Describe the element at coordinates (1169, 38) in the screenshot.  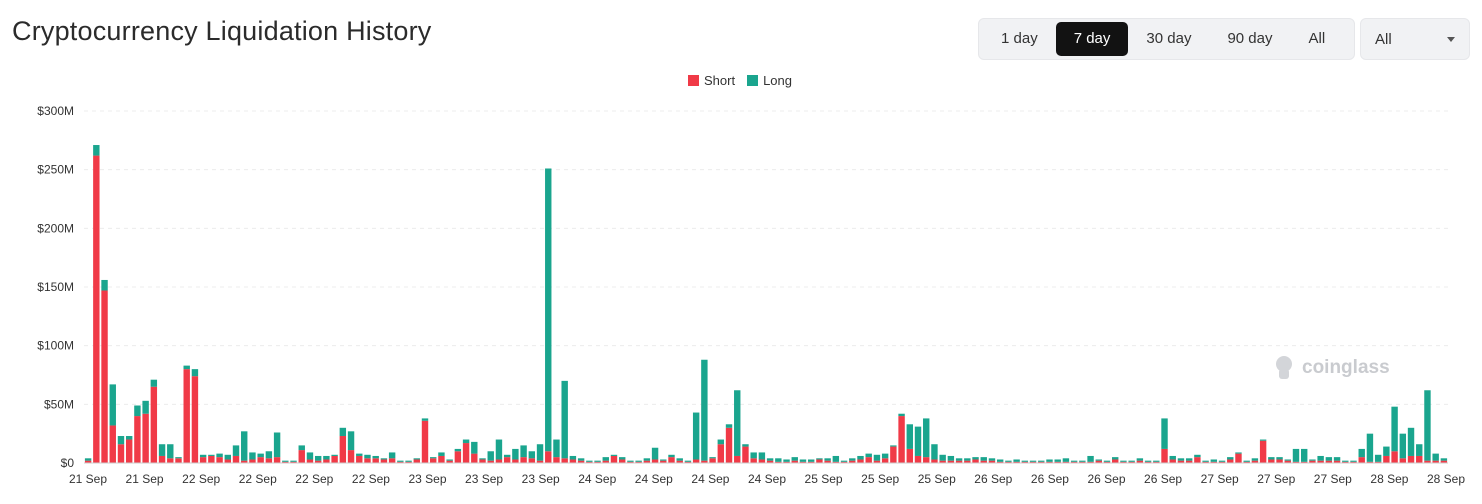
I see `range-30-day-button: 30 day` at that location.